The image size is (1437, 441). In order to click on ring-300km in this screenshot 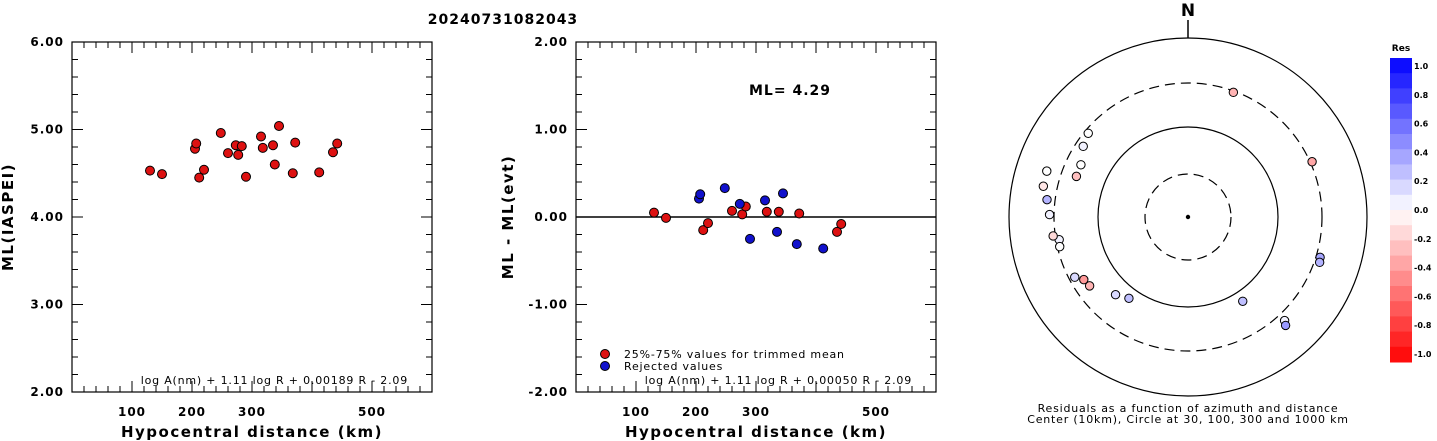, I will do `click(1188, 217)`.